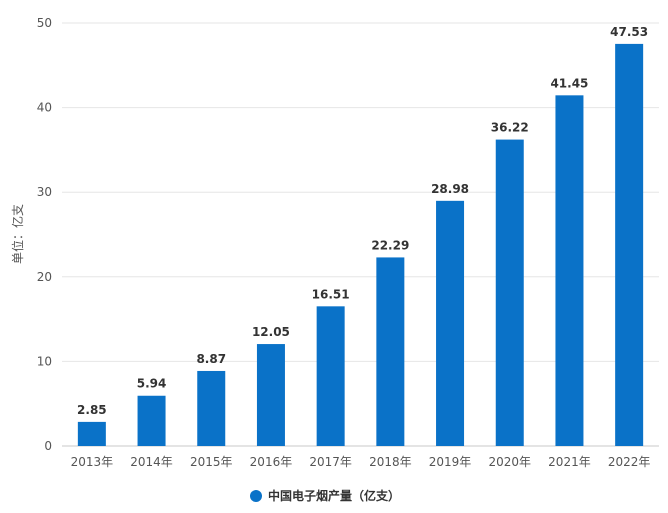 The image size is (668, 513). What do you see at coordinates (629, 462) in the screenshot?
I see `x-tick-label: 2022年` at bounding box center [629, 462].